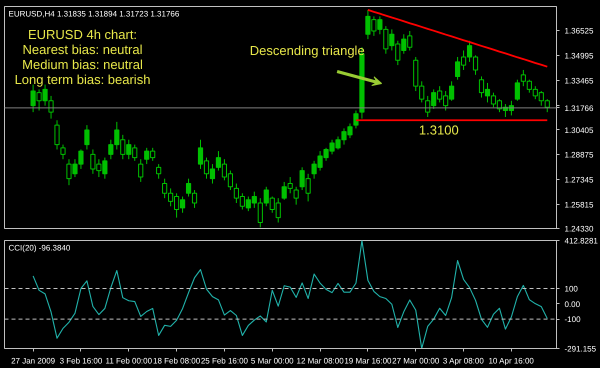 This screenshot has height=368, width=600. What do you see at coordinates (39, 248) in the screenshot?
I see `chart-title: CCI(20) -96.3840` at bounding box center [39, 248].